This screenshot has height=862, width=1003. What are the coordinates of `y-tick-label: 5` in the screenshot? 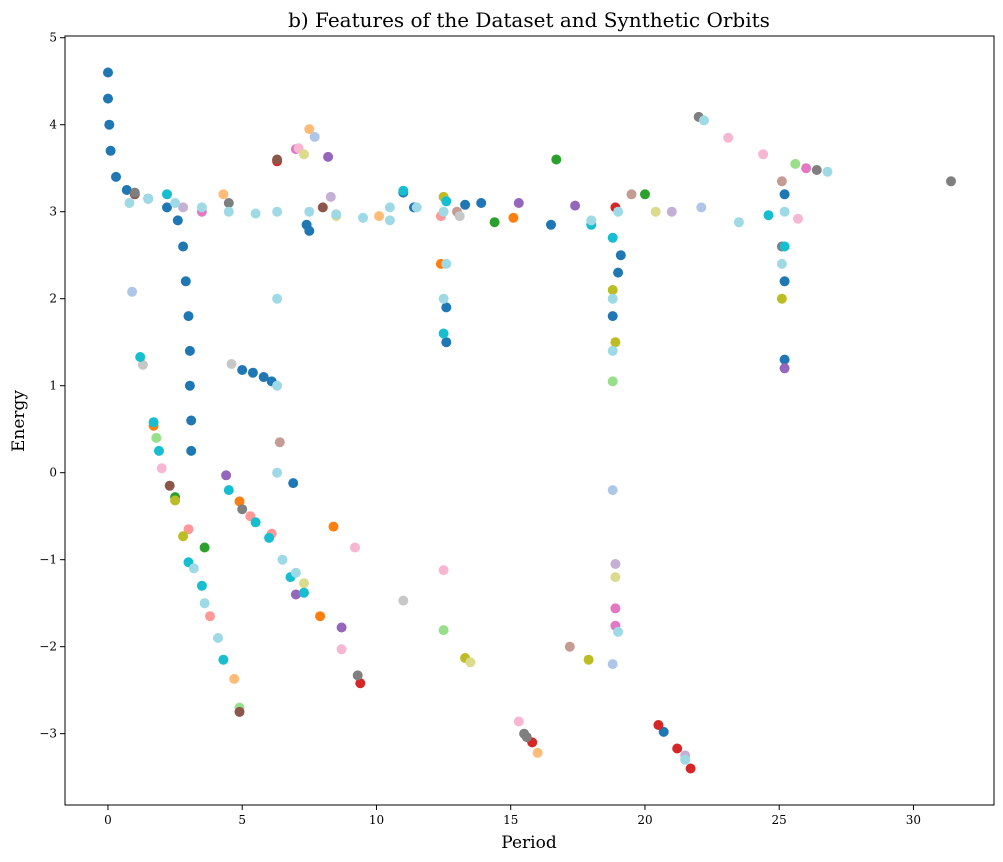 It's located at (53, 38).